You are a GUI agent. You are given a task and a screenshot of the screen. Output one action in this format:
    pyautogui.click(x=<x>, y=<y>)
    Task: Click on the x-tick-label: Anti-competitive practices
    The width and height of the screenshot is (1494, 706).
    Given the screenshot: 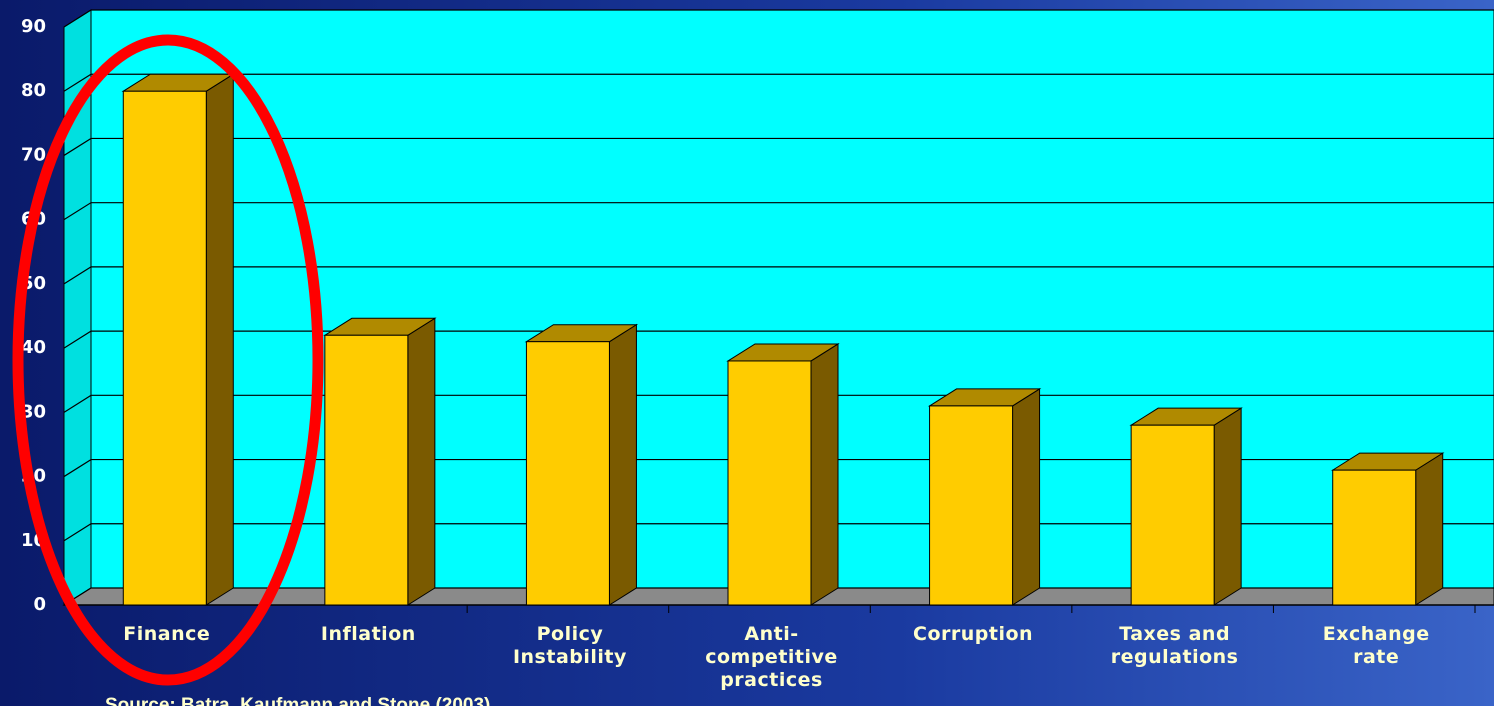 What is the action you would take?
    pyautogui.click(x=771, y=657)
    